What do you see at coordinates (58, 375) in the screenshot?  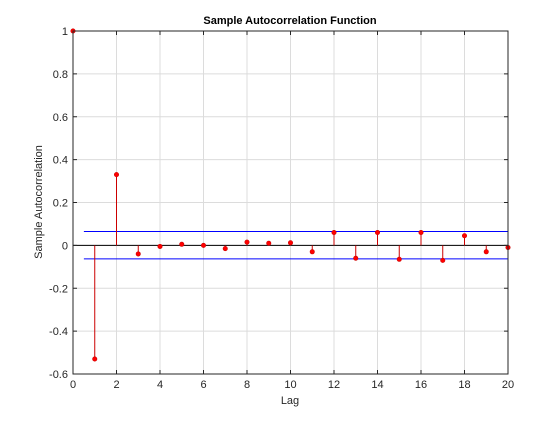 I see `y-tick-label: -0.6` at bounding box center [58, 375].